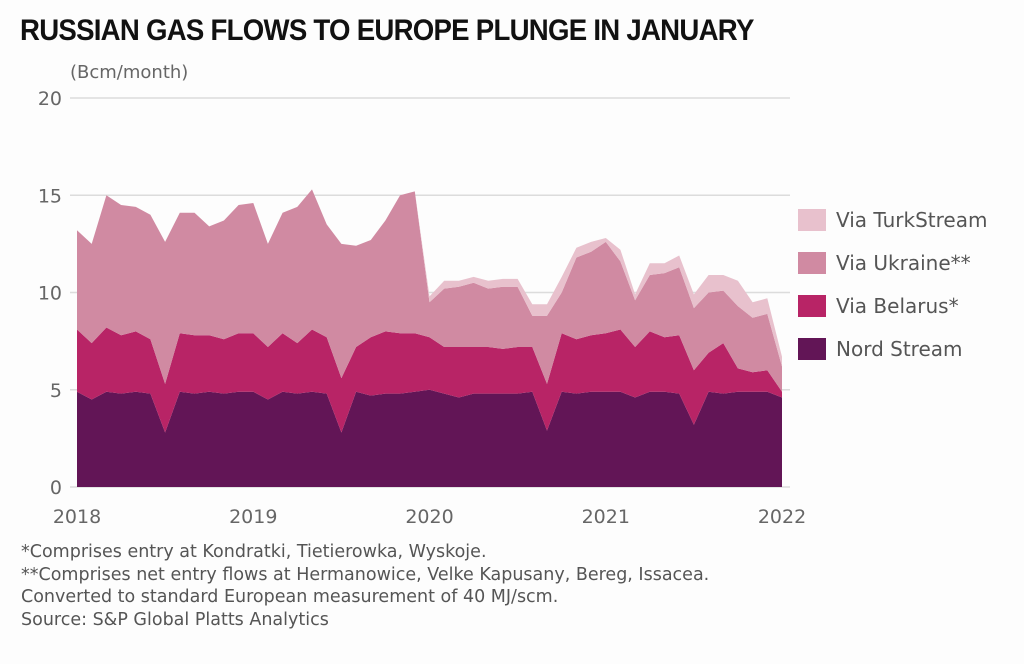 This screenshot has height=664, width=1024. What do you see at coordinates (429, 380) in the screenshot?
I see `area-via-belarus` at bounding box center [429, 380].